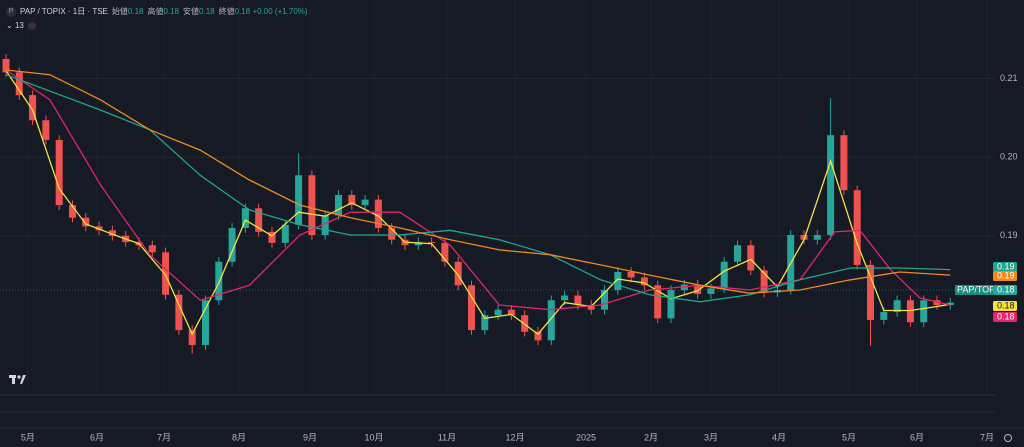  I want to click on y-tick-label: 0.20, so click(1009, 157).